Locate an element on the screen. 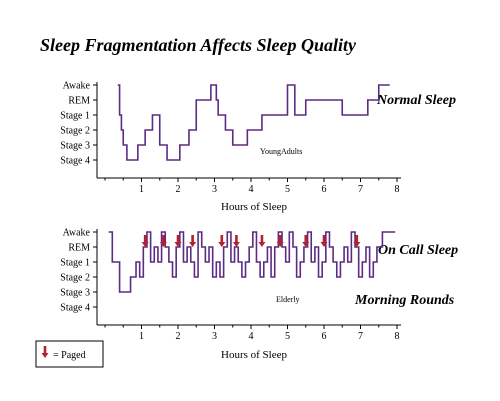 Image resolution: width=500 pixels, height=401 pixels. normal-sleep-annotation: YoungAdults is located at coordinates (281, 151).